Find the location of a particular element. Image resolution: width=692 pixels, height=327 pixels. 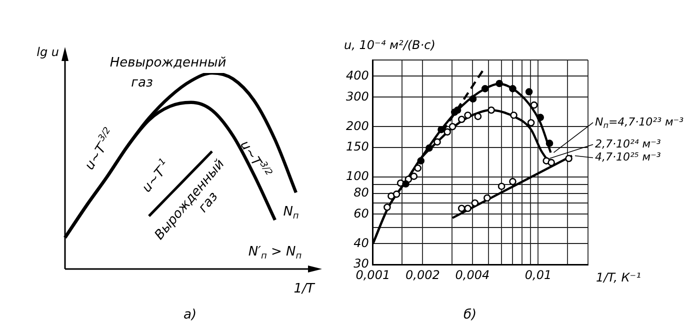

text: а) is located at coordinates (190, 314).